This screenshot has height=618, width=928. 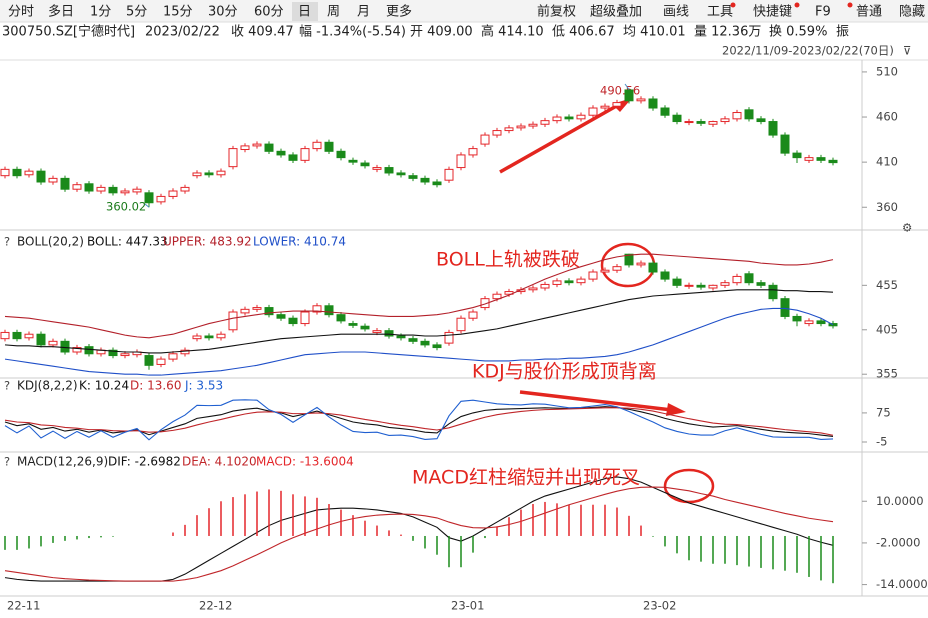 I want to click on settings-icon: ⚙, so click(x=907, y=228).